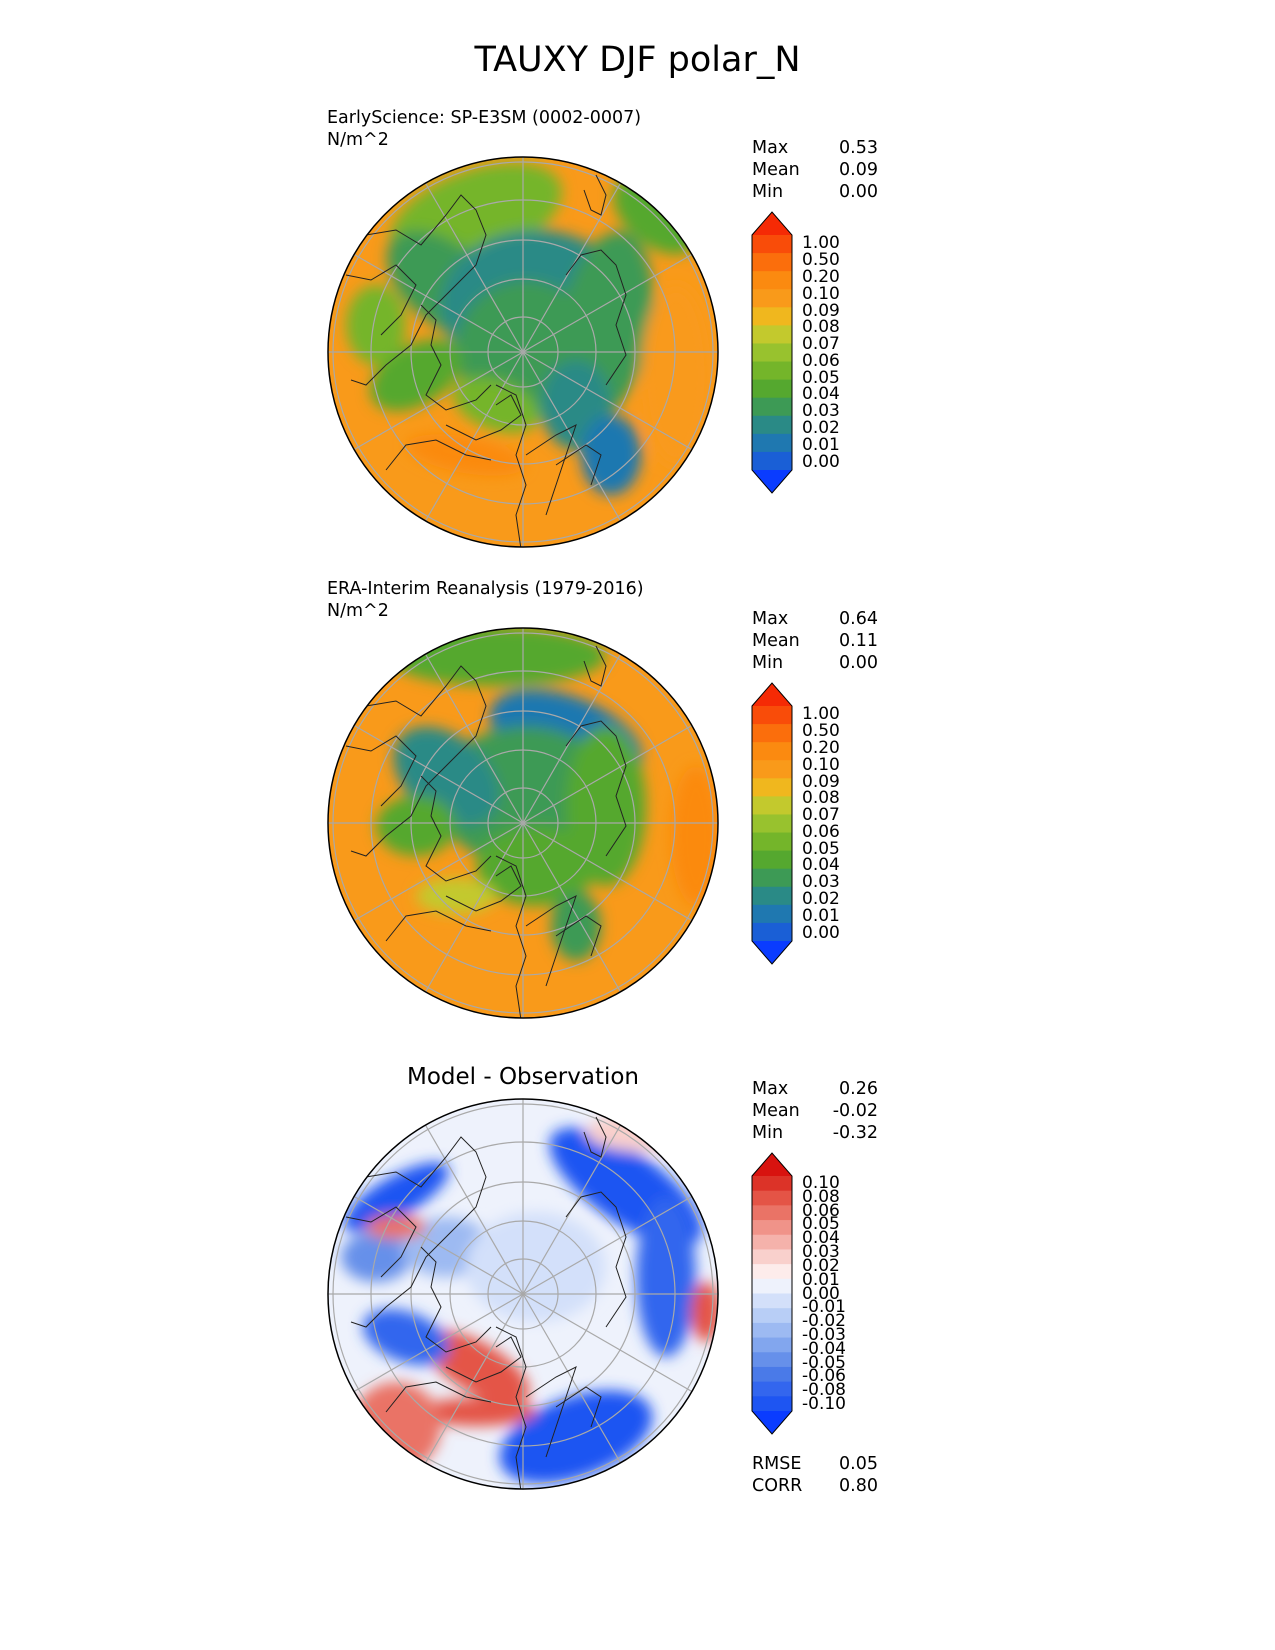 The height and width of the screenshot is (1650, 1275). I want to click on coastlines, so click(516, 824).